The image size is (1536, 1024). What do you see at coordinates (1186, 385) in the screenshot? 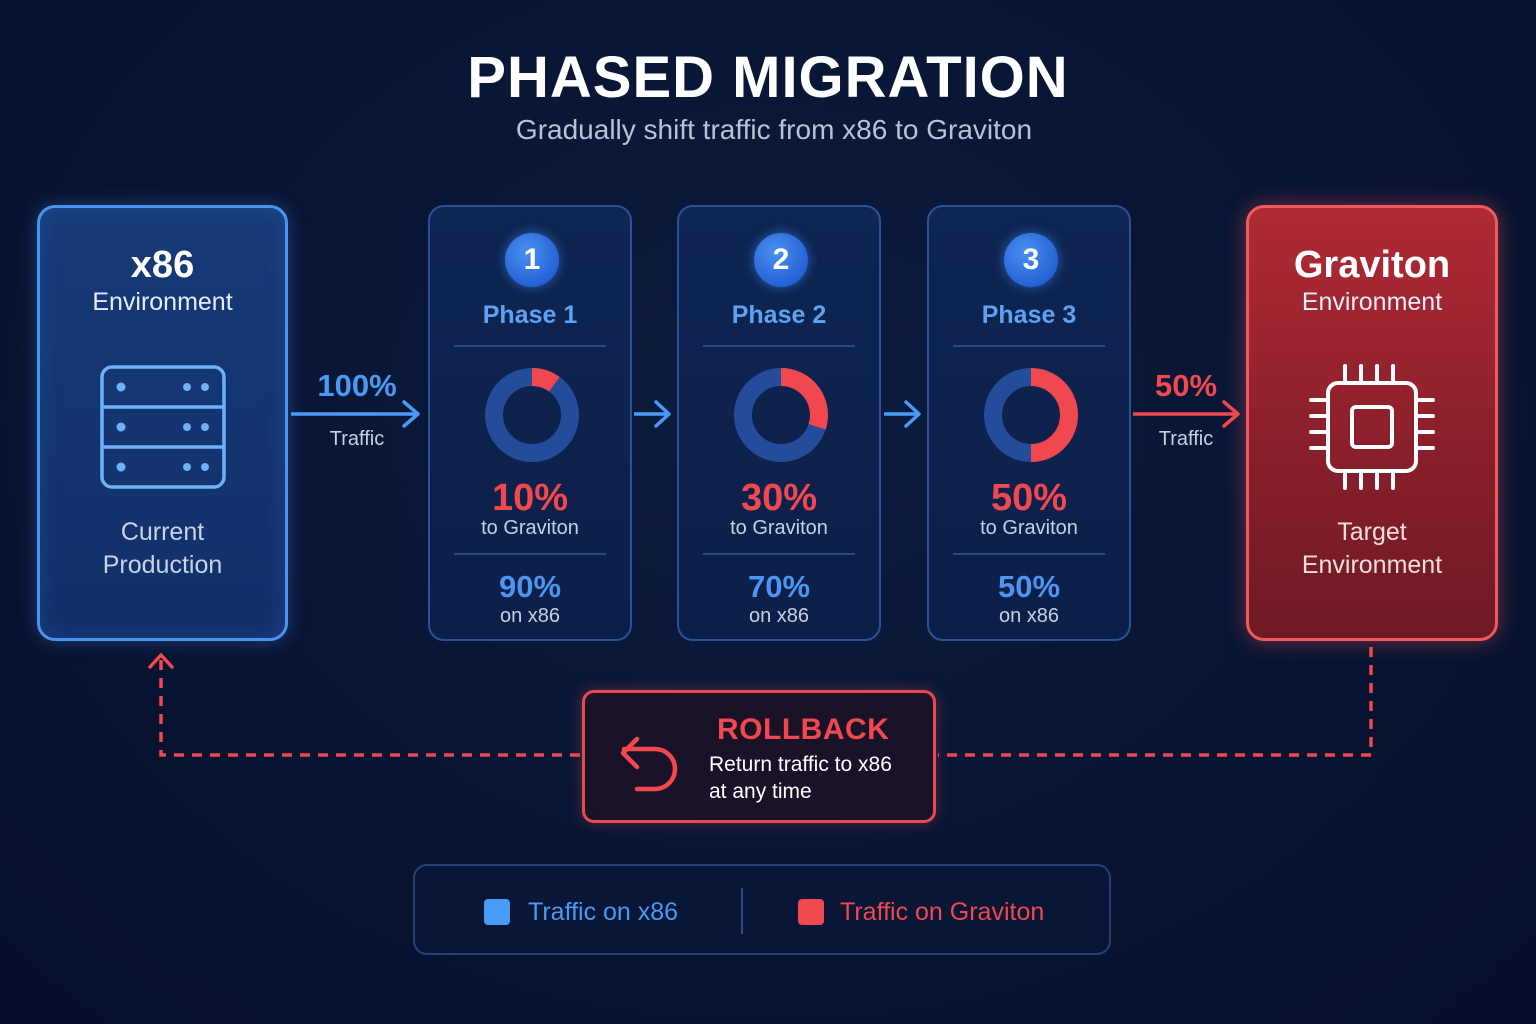
I see `outbound-percent: 50%` at bounding box center [1186, 385].